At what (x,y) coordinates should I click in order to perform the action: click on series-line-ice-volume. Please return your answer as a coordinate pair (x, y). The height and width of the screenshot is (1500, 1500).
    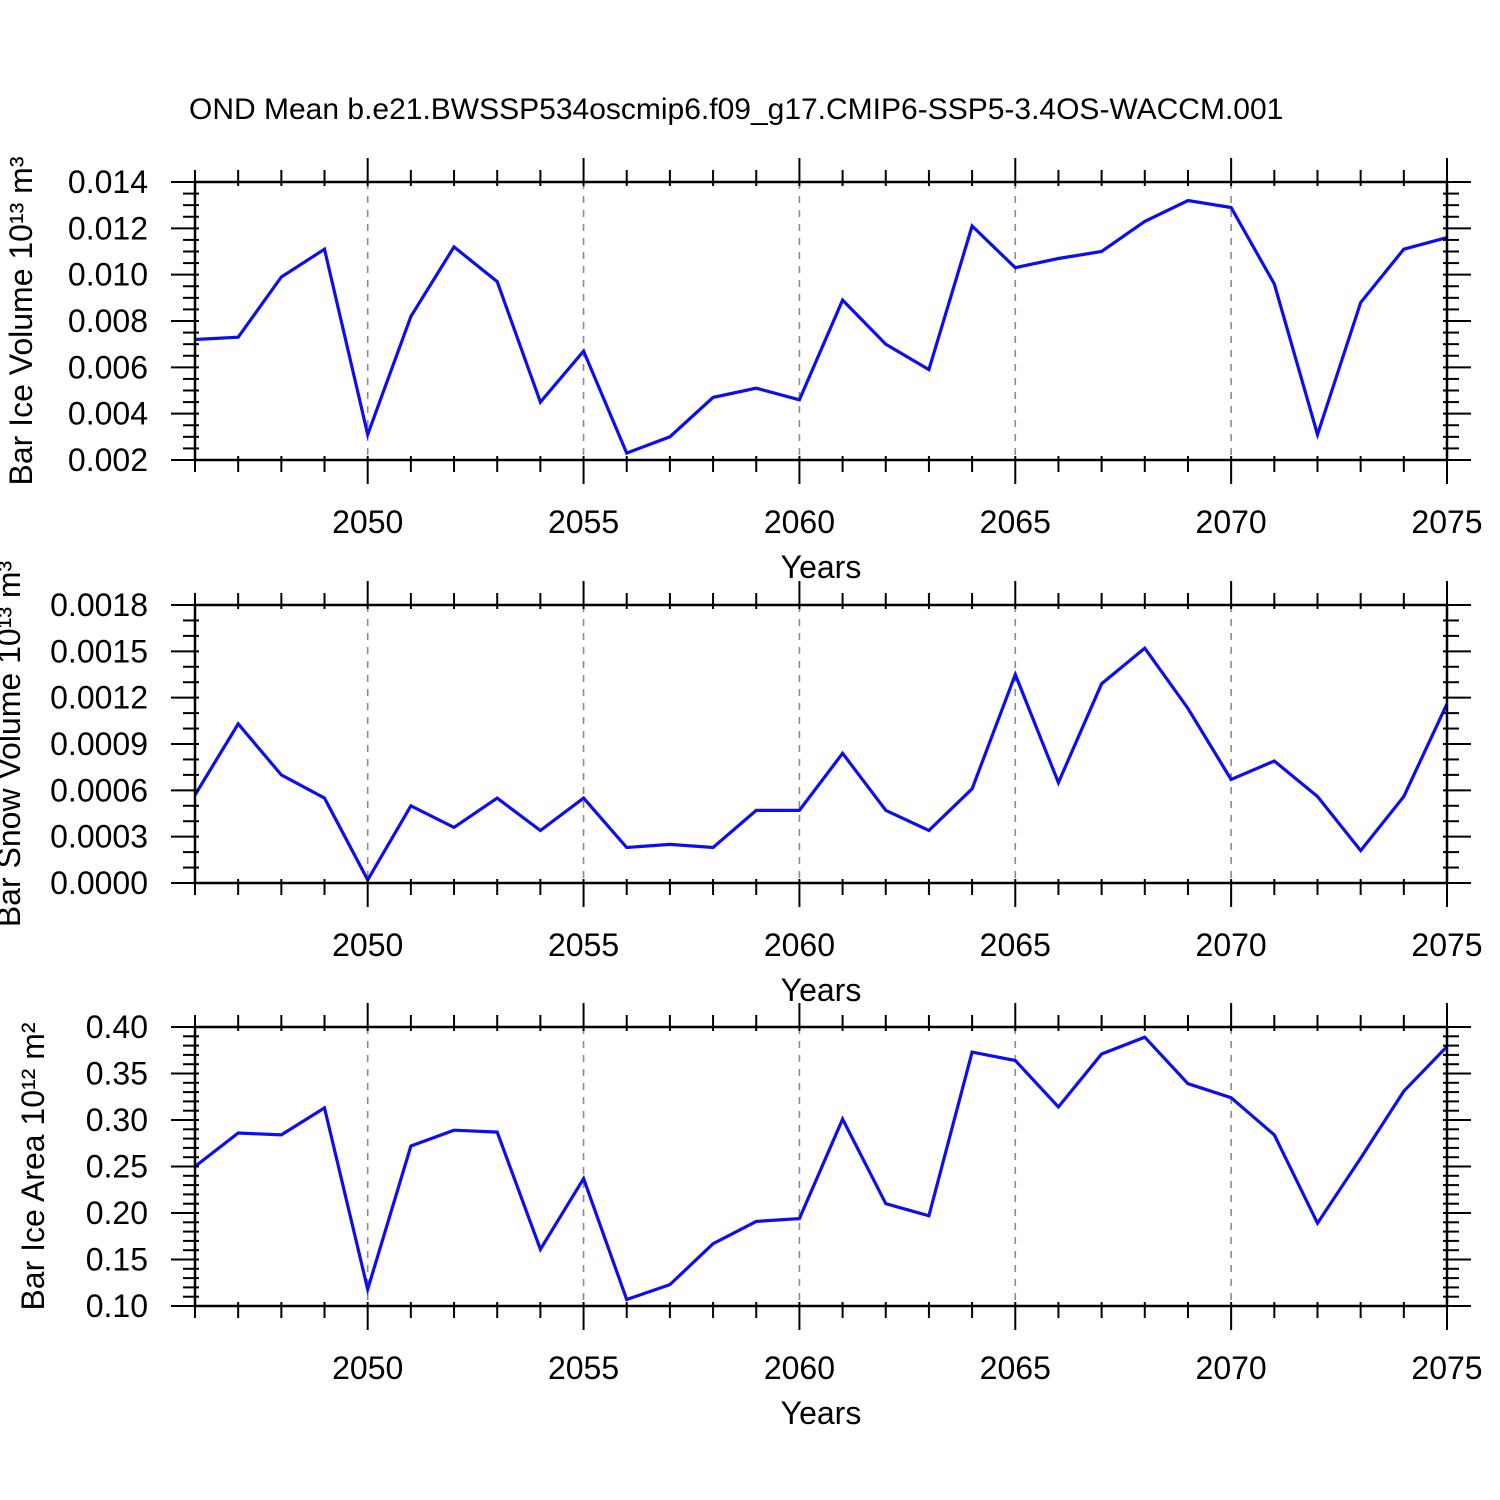
    Looking at the image, I should click on (821, 327).